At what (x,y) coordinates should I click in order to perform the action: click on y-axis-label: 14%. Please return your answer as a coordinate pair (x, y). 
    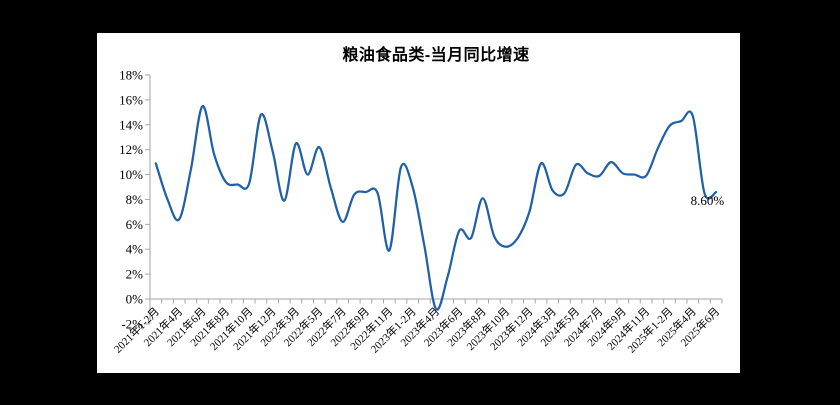
    Looking at the image, I should click on (131, 124).